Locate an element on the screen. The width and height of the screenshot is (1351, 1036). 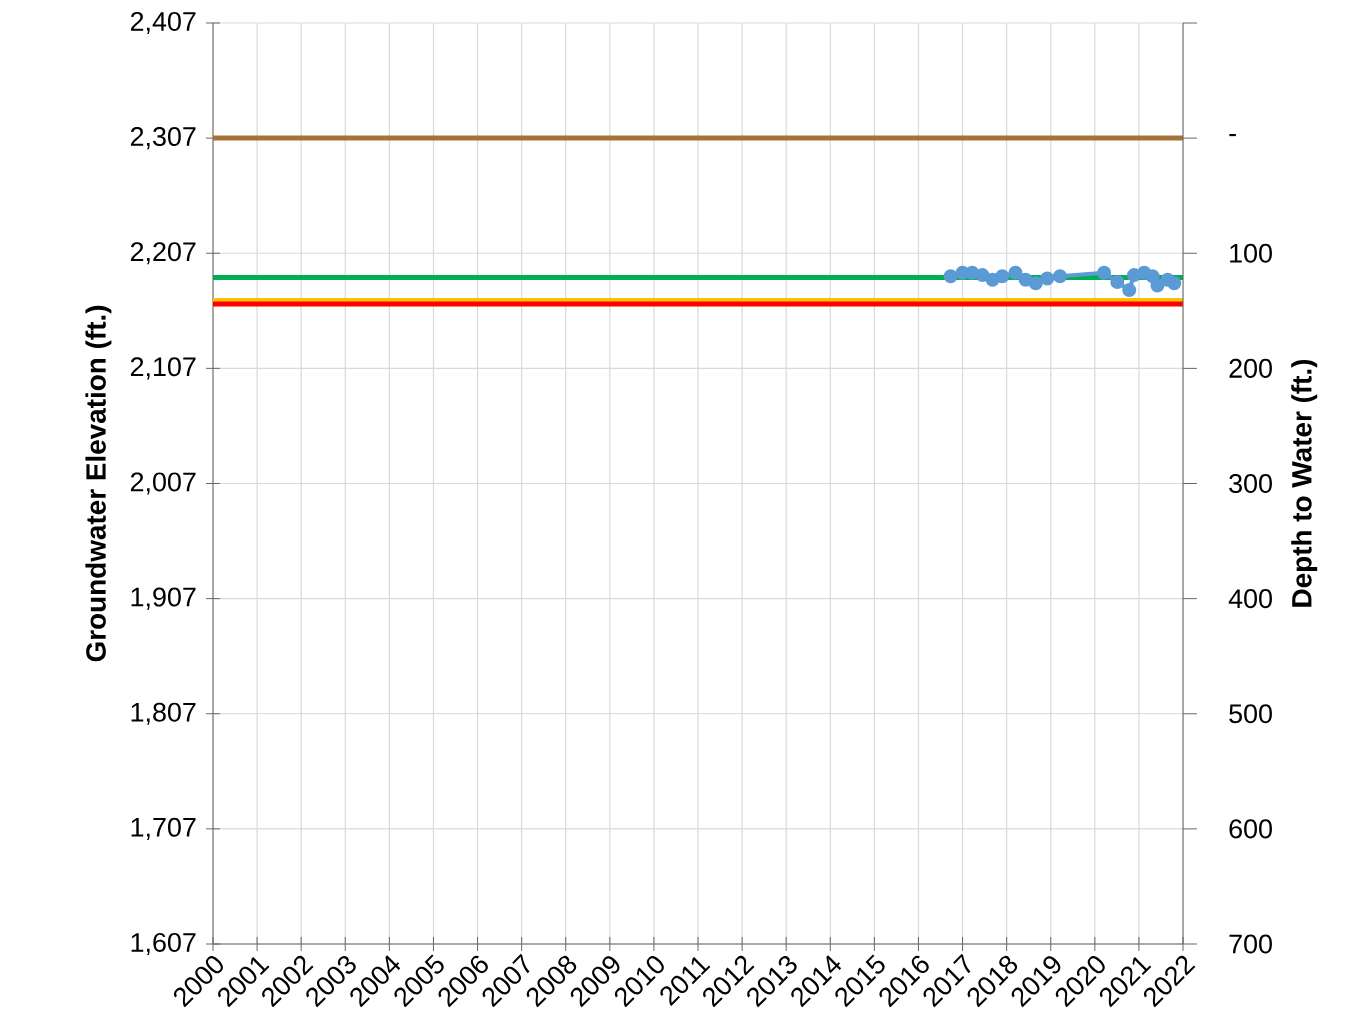
y-tick-label: 2,407 is located at coordinates (163, 23).